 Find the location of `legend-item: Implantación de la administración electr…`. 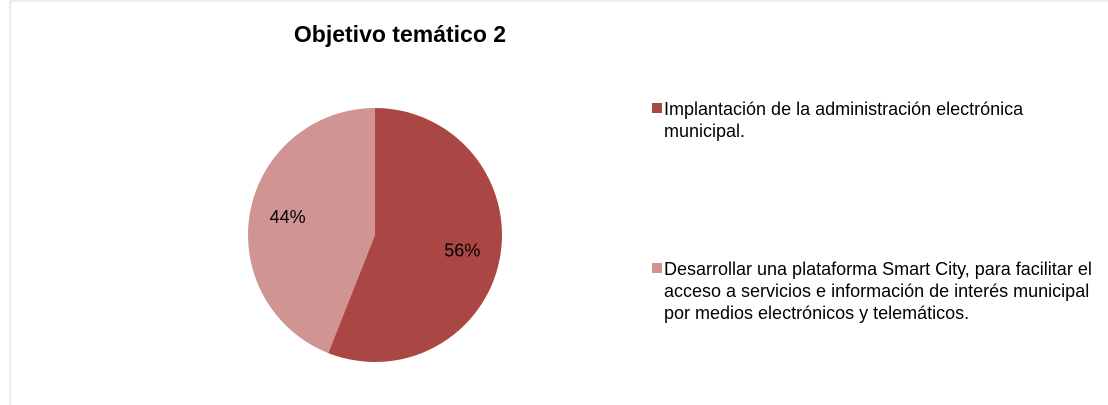

legend-item: Implantación de la administración electr… is located at coordinates (872, 120).